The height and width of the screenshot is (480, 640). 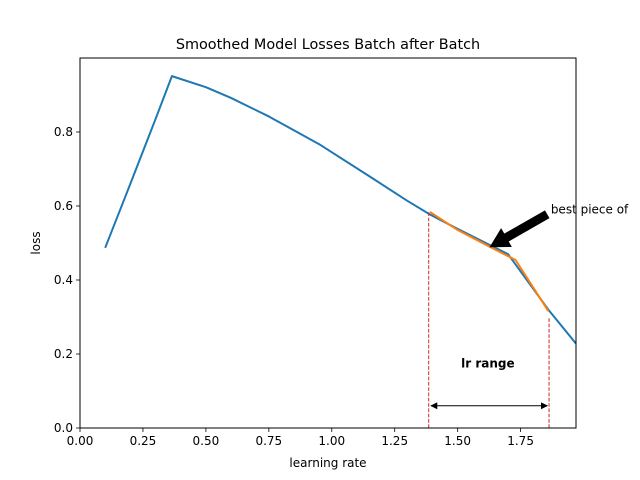 What do you see at coordinates (529, 306) in the screenshot?
I see `annotation-layer: best piece of lr range` at bounding box center [529, 306].